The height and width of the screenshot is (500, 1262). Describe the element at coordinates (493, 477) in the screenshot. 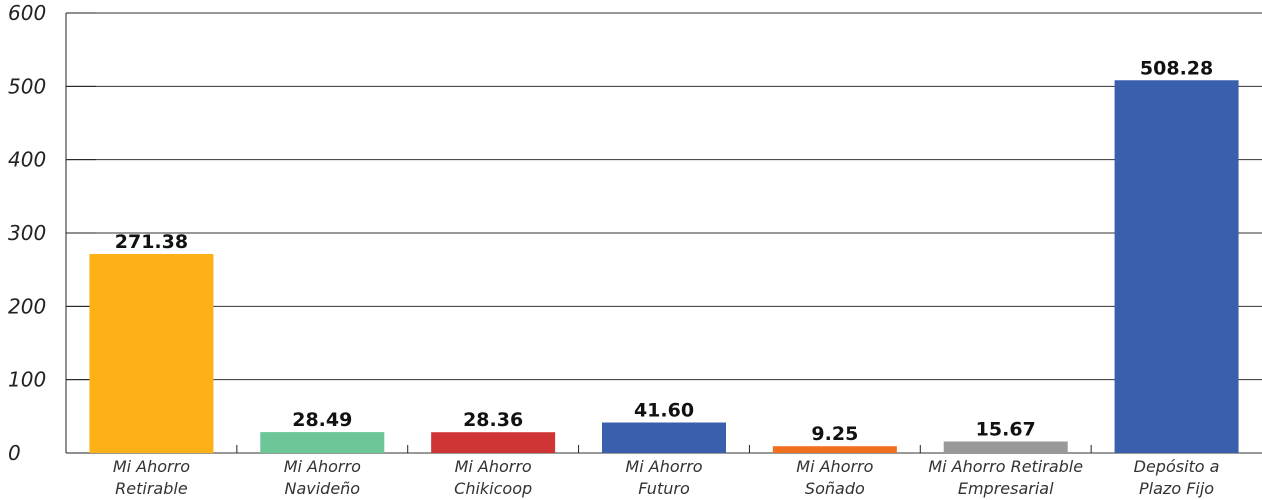

I see `x-tick-label: Mi Ahorro Chikicoop` at that location.